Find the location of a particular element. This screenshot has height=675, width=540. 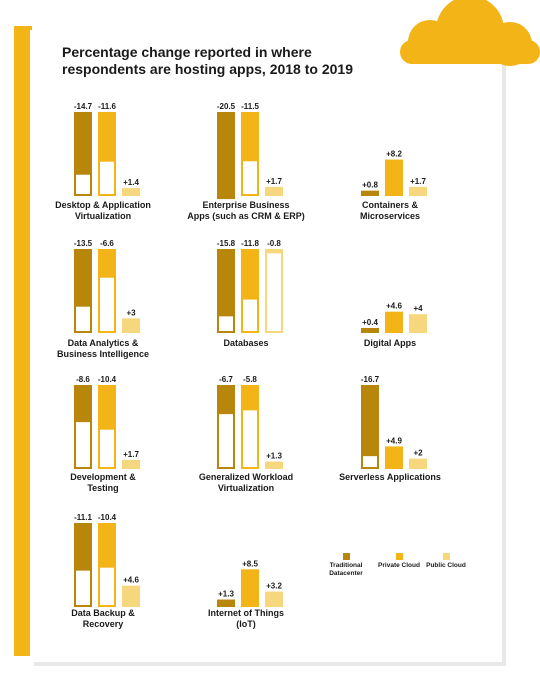

data-label: -14.7 is located at coordinates (83, 106).